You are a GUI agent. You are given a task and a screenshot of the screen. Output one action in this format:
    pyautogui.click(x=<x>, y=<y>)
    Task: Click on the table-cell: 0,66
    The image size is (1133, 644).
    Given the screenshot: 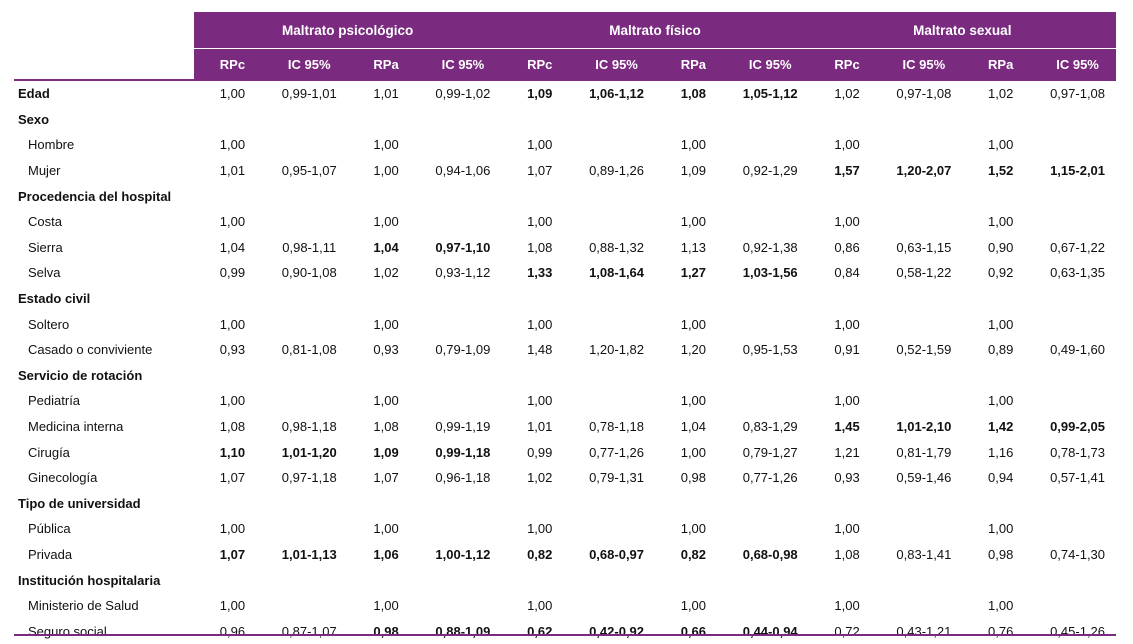 What is the action you would take?
    pyautogui.click(x=693, y=631)
    